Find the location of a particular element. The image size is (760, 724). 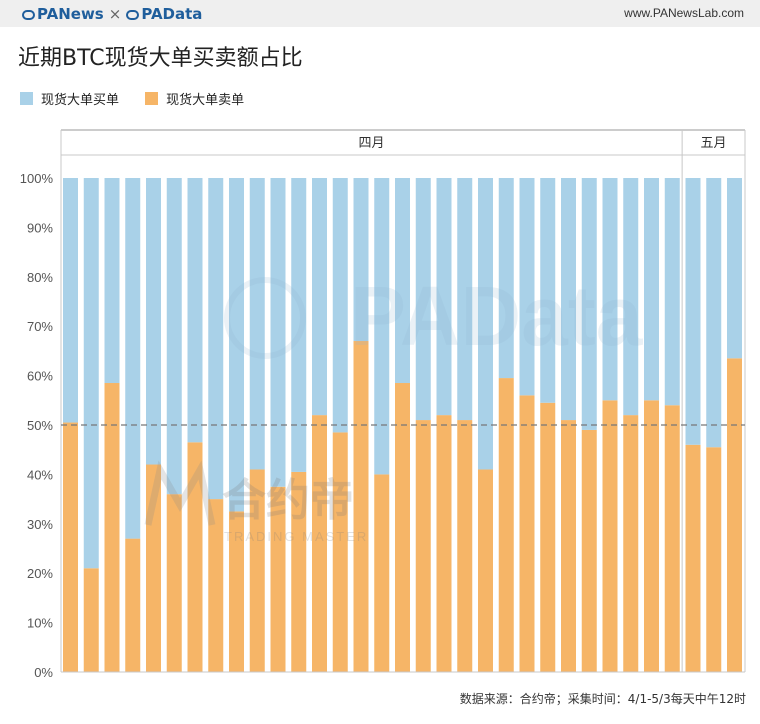

y-tick-label: 30% is located at coordinates (40, 524).